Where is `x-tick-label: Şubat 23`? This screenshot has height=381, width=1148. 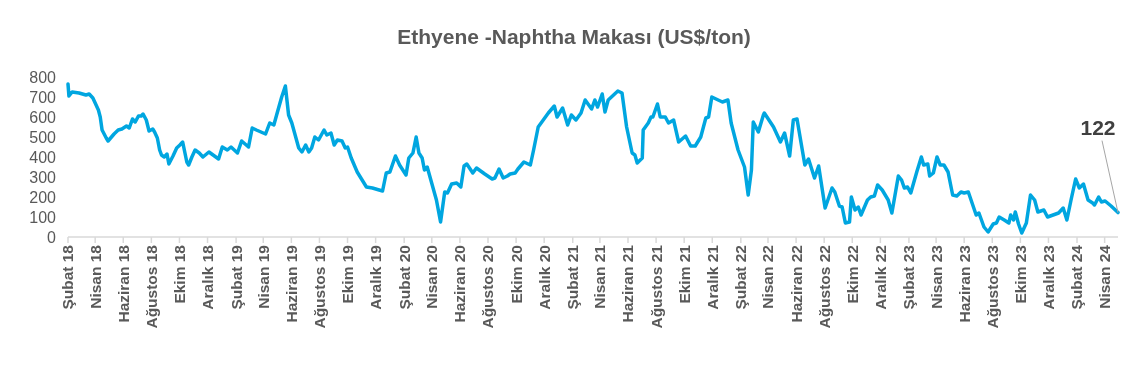 x-tick-label: Şubat 23 is located at coordinates (909, 277).